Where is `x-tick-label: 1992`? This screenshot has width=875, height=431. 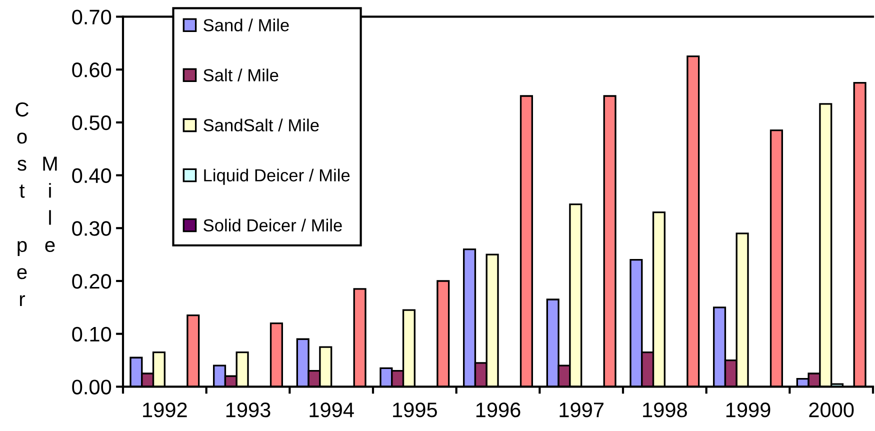 x-tick-label: 1992 is located at coordinates (165, 410).